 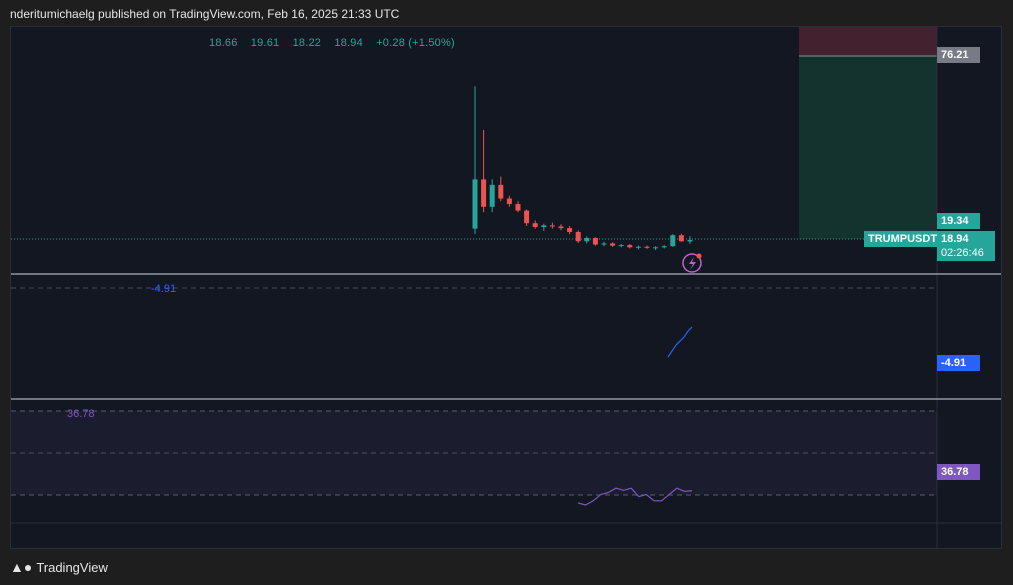 I want to click on ind1-line, so click(x=680, y=342).